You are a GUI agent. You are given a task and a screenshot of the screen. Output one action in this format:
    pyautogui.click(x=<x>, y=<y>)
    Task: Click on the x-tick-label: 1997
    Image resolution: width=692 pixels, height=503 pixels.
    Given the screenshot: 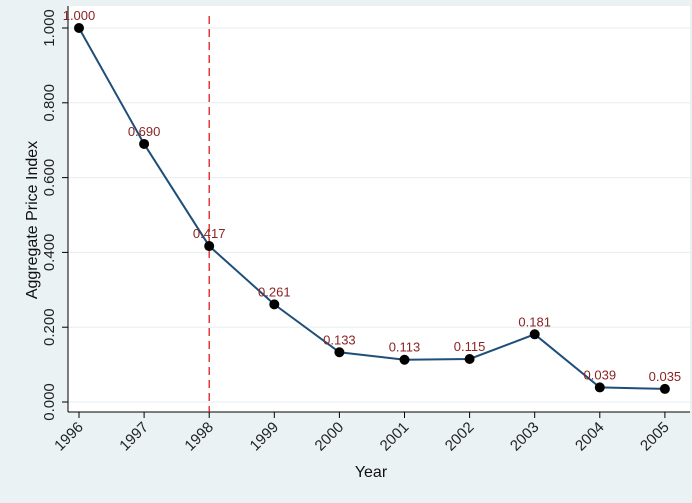 What is the action you would take?
    pyautogui.click(x=134, y=437)
    